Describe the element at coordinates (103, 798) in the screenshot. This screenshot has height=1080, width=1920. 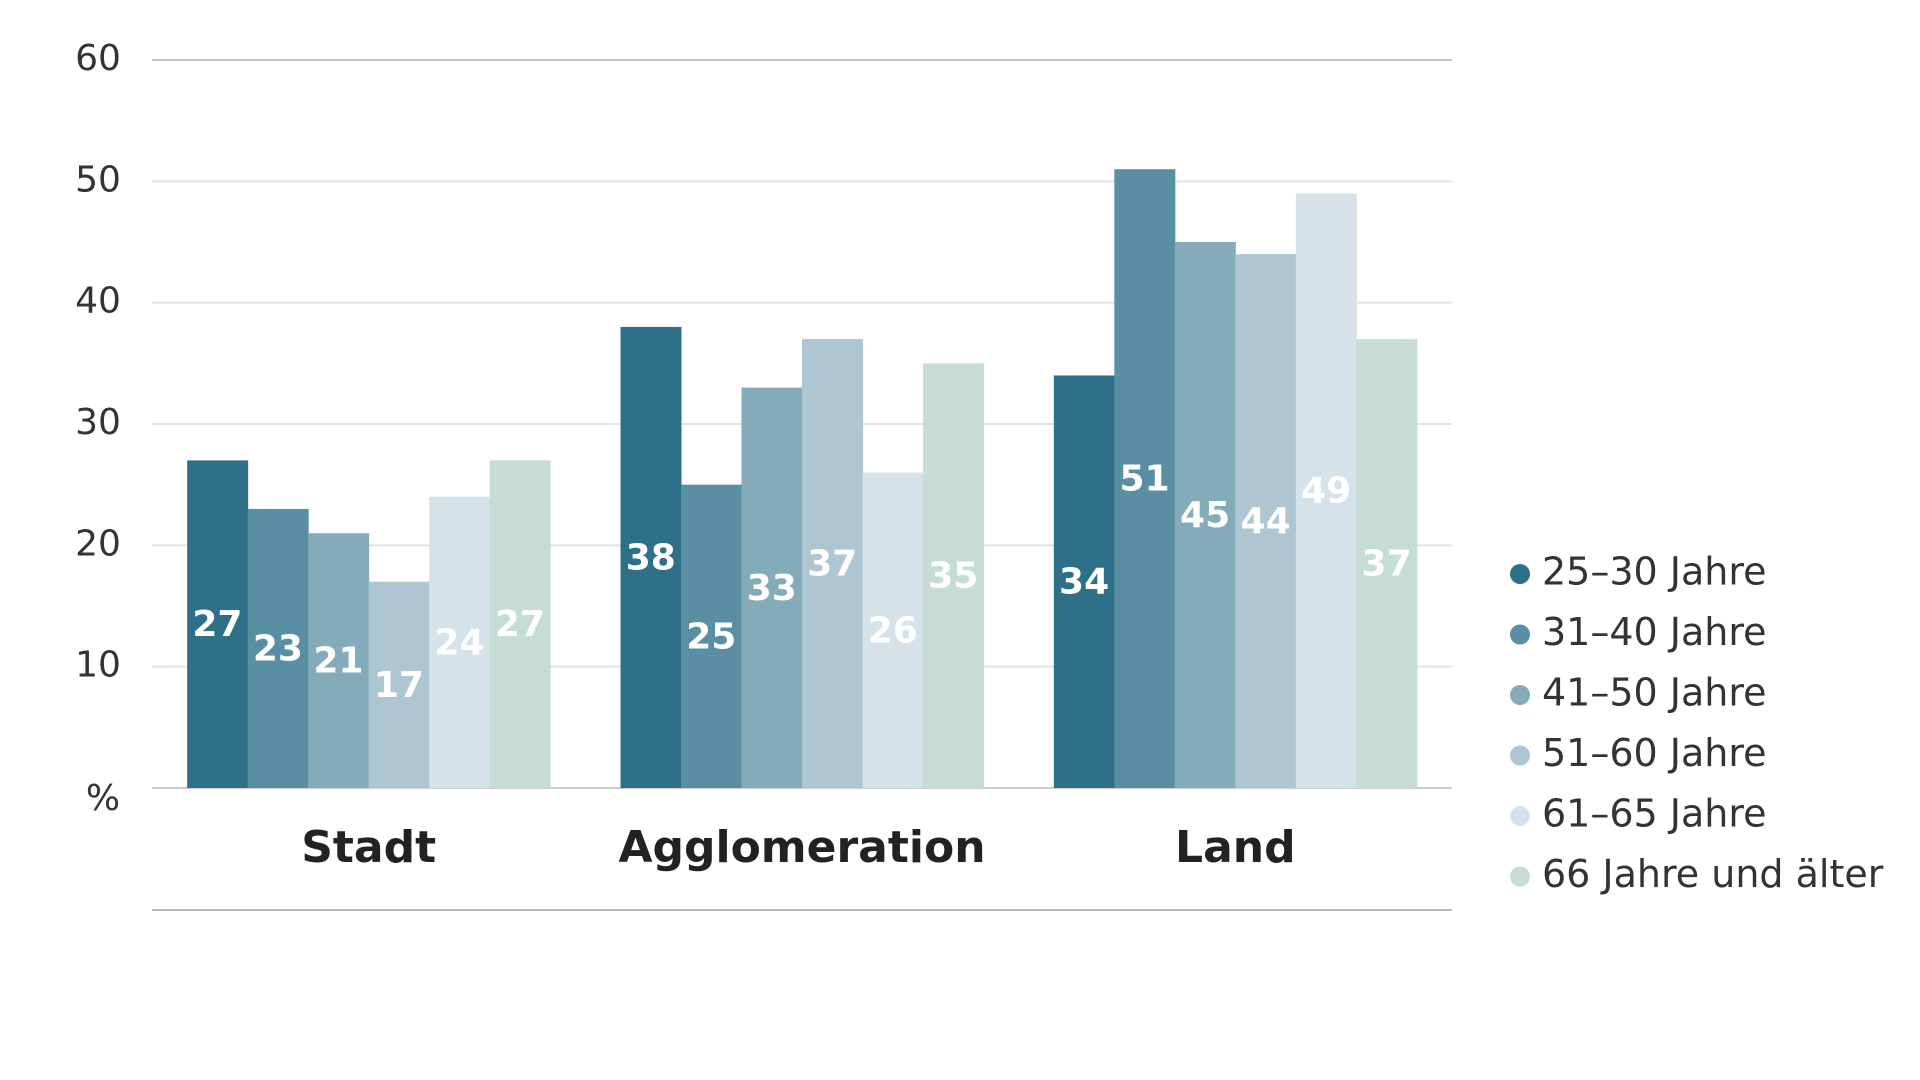
I see `y-axis-unit-label: %` at that location.